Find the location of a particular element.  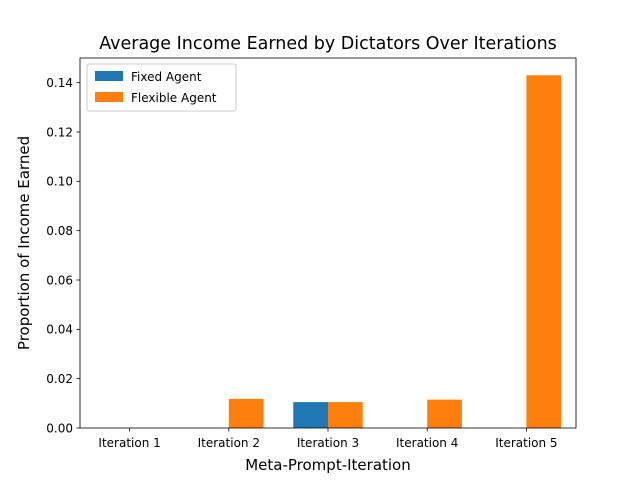

x-tick-label-iteration-4: Iteration 4 is located at coordinates (427, 443).